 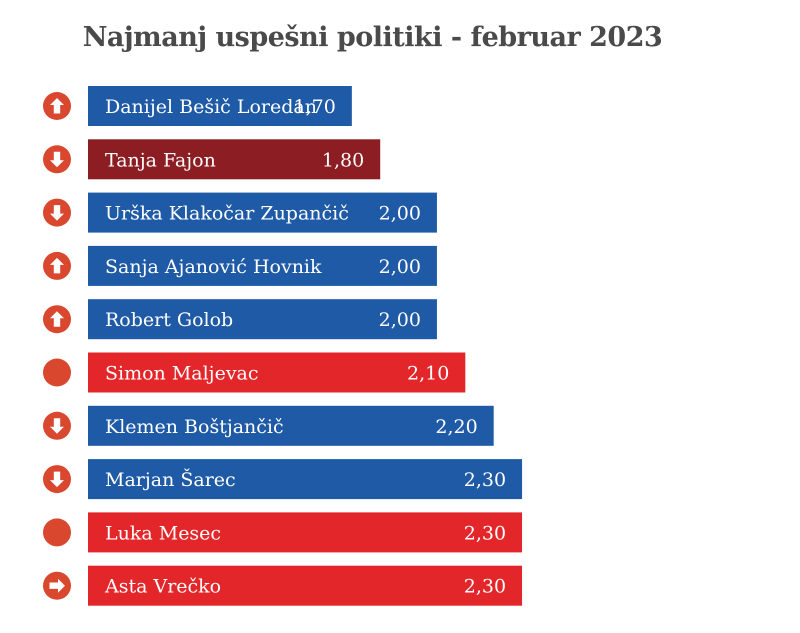 I want to click on bar-row: Simon Maljevac 2,10, so click(x=254, y=372).